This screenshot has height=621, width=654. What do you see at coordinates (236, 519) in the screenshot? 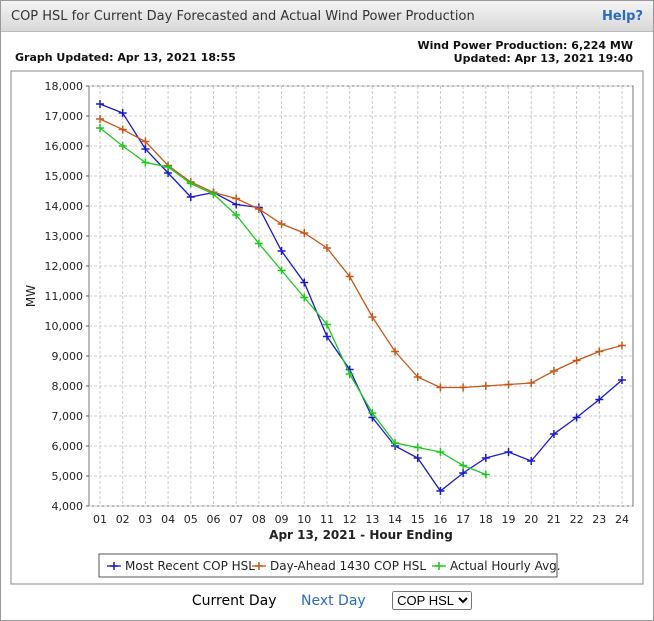
I see `x-tick-label: 07` at bounding box center [236, 519].